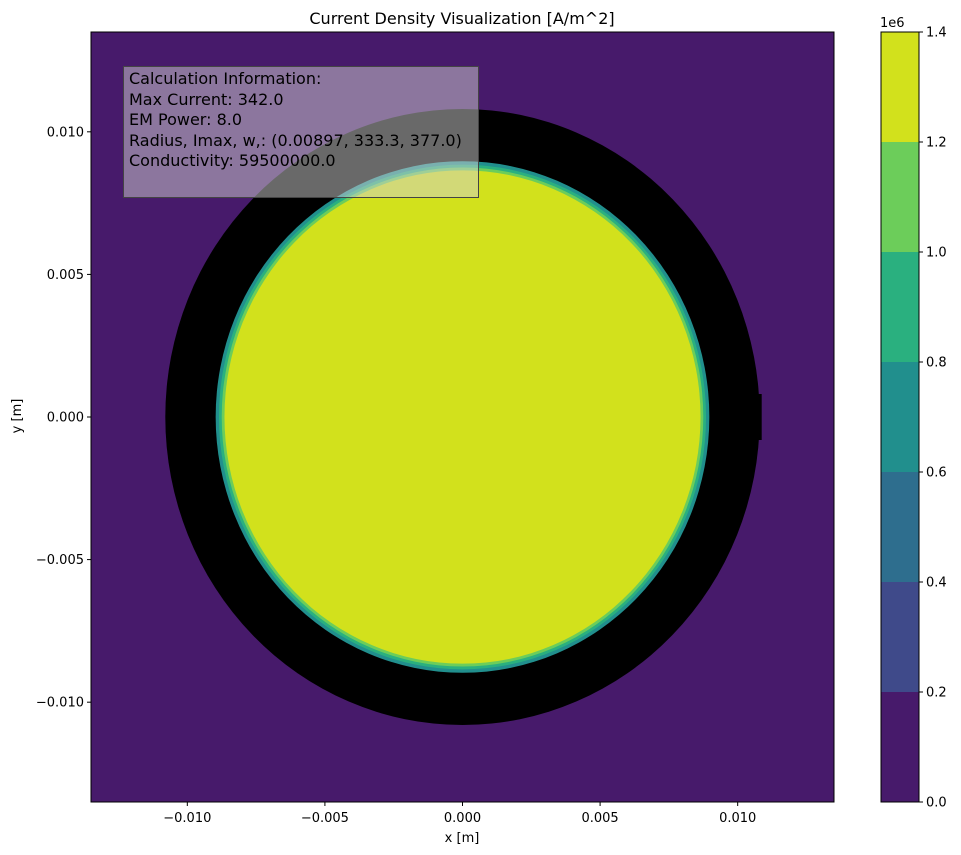  Describe the element at coordinates (17, 416) in the screenshot. I see `y-axis-label: y [m]` at that location.